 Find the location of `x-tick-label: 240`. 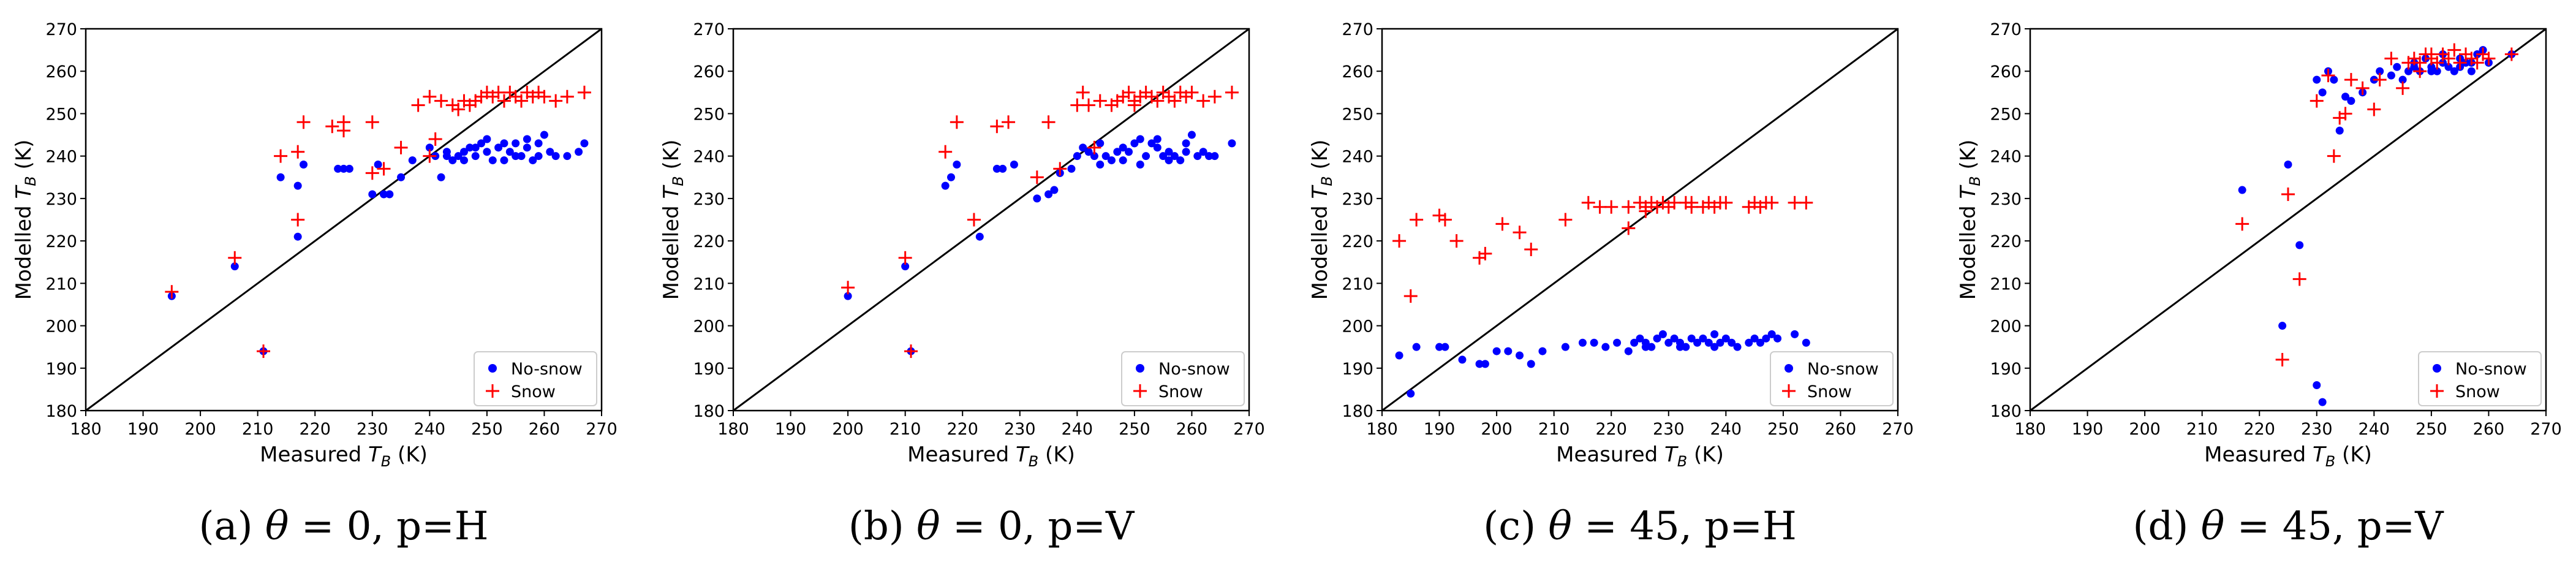

x-tick-label: 240 is located at coordinates (1077, 429).